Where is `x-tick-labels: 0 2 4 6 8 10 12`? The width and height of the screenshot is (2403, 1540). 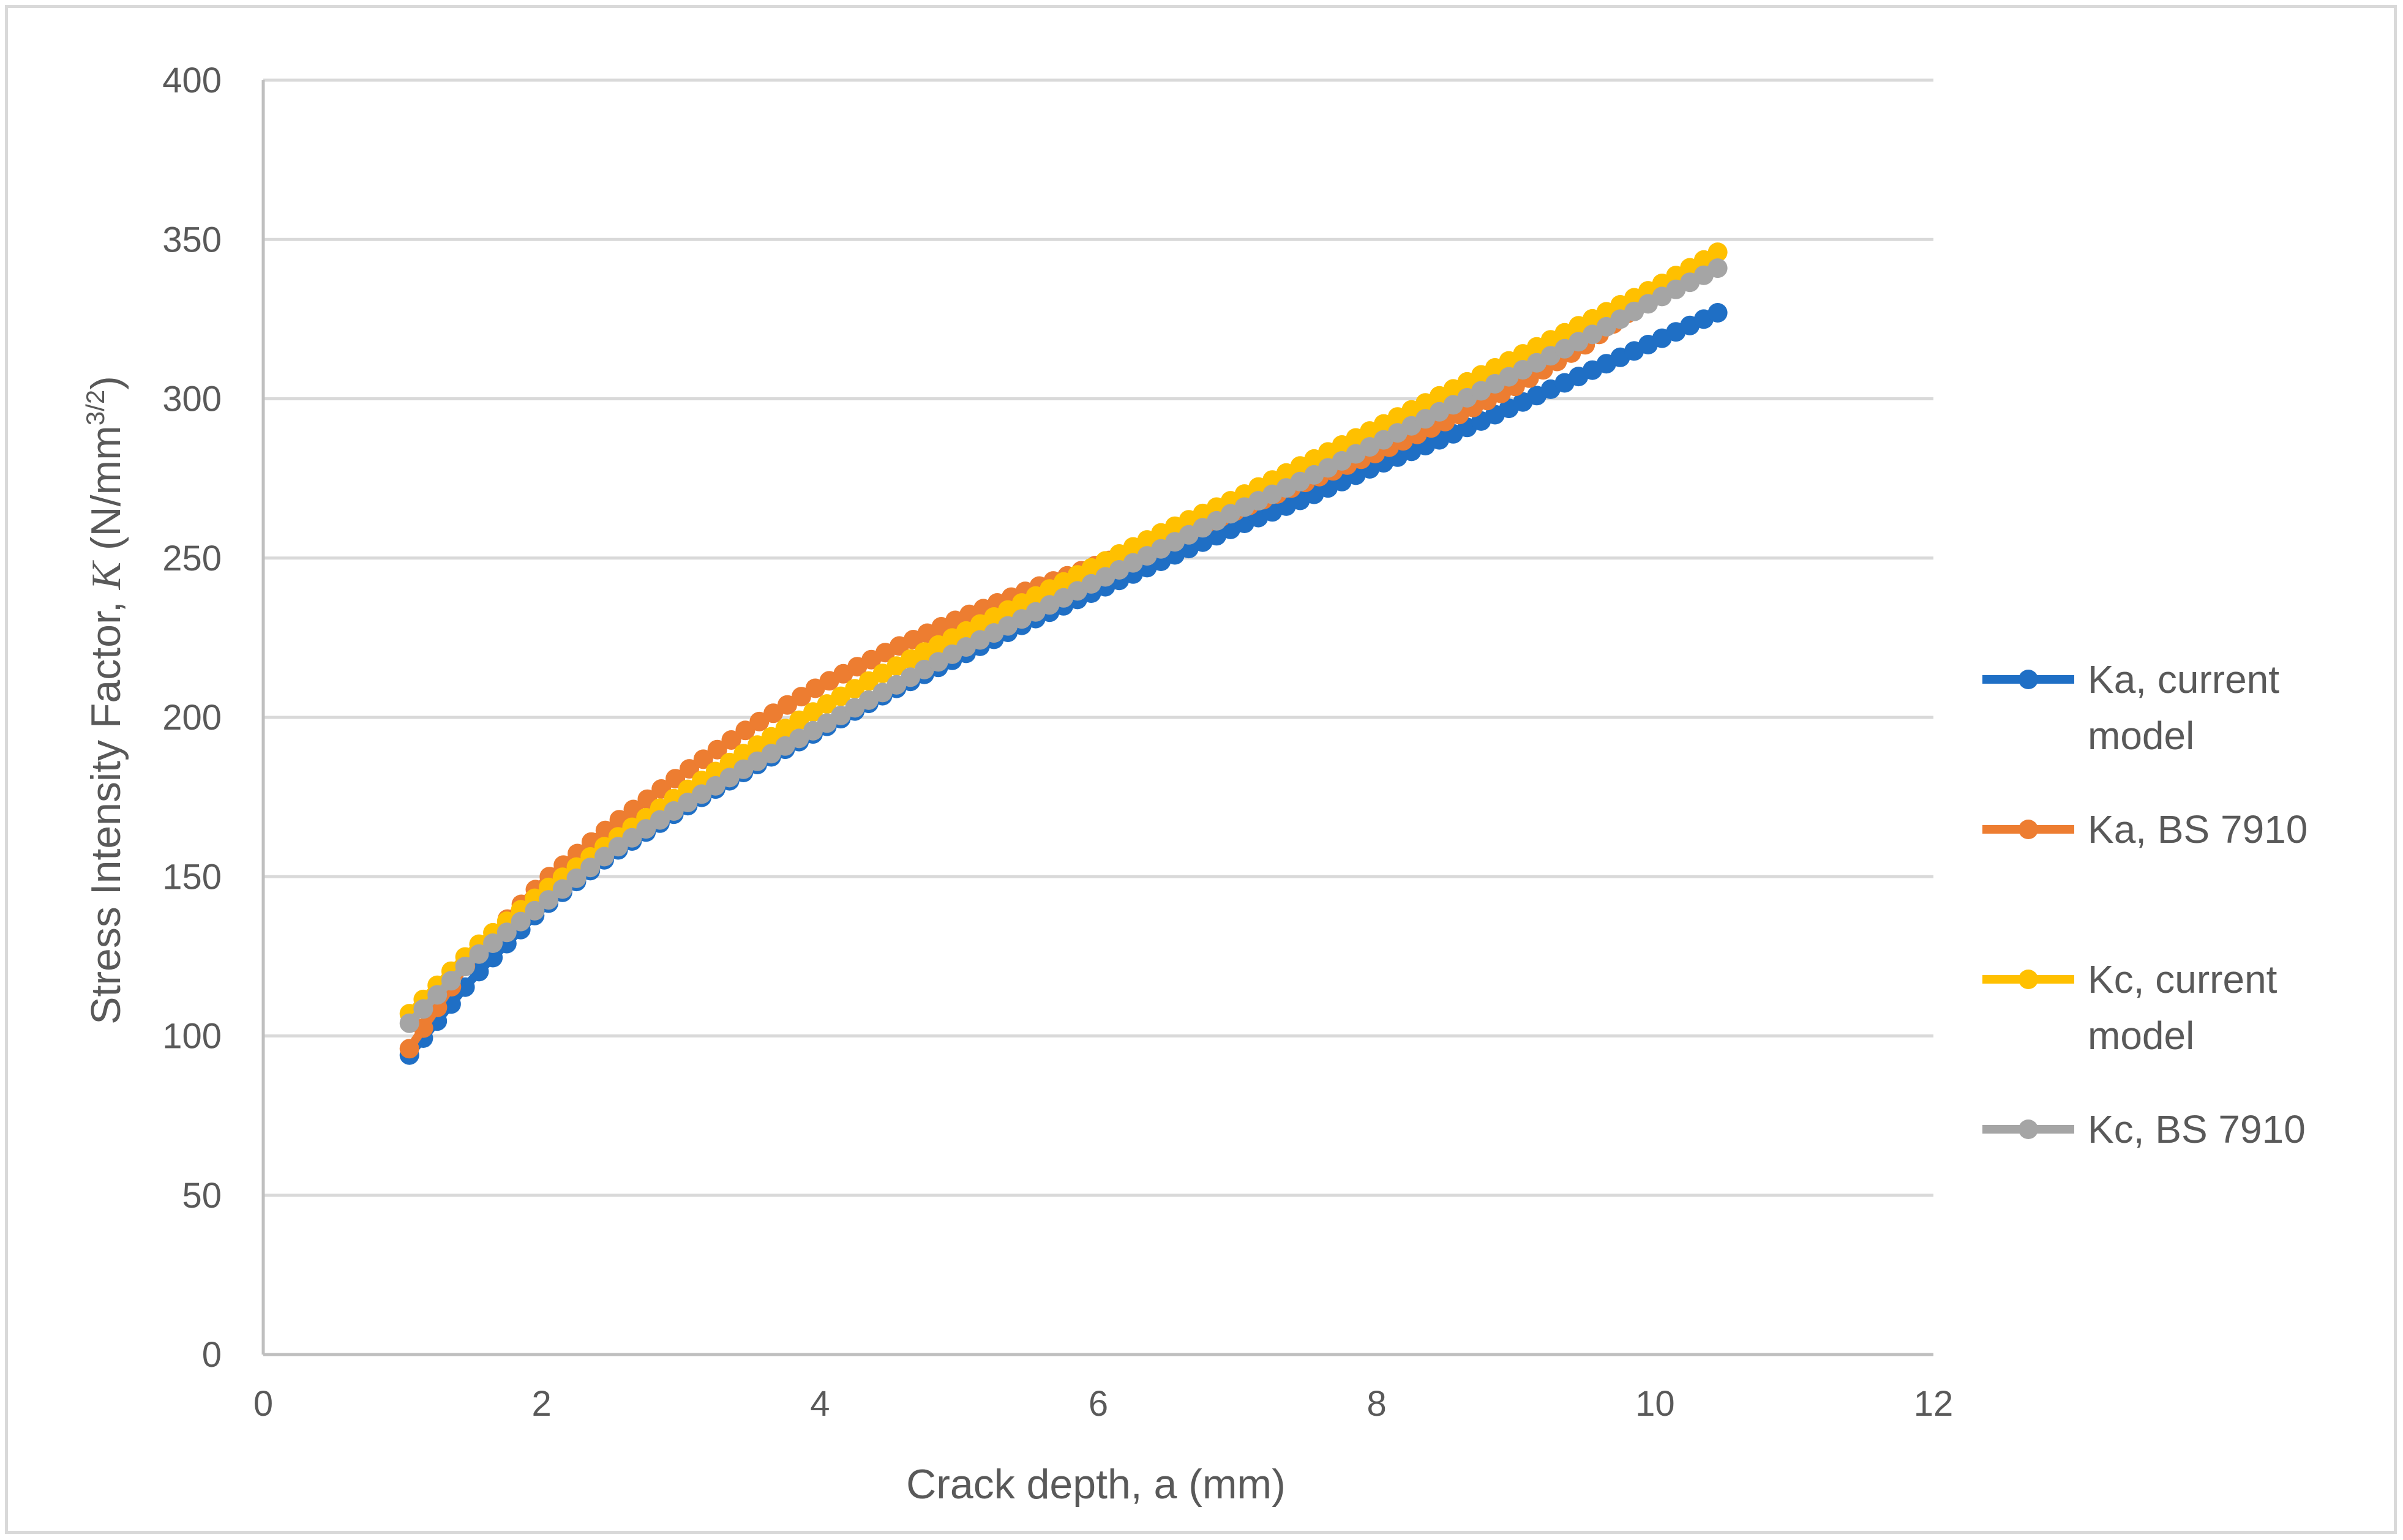 x-tick-labels: 0 2 4 6 8 10 12 is located at coordinates (1103, 1404).